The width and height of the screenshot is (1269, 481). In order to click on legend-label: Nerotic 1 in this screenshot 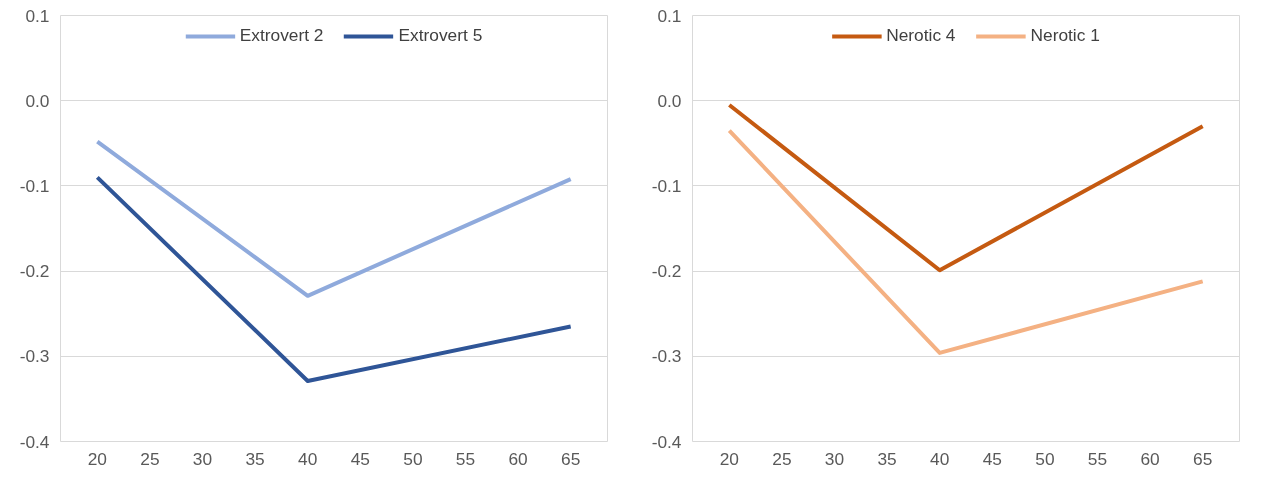, I will do `click(1065, 35)`.